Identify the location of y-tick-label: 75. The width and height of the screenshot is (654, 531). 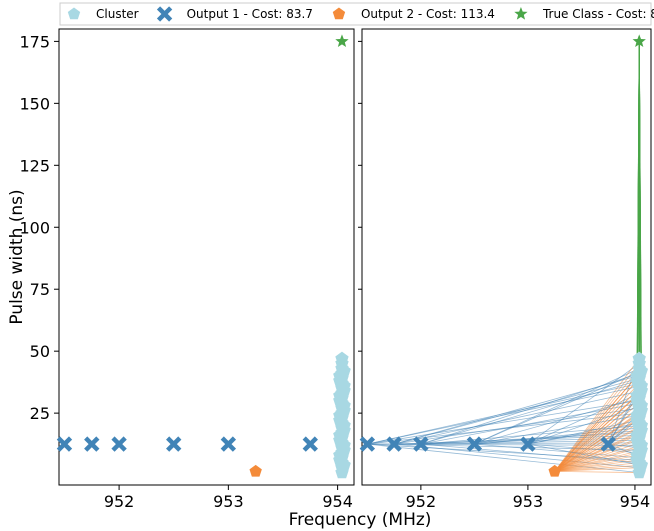
(40, 289).